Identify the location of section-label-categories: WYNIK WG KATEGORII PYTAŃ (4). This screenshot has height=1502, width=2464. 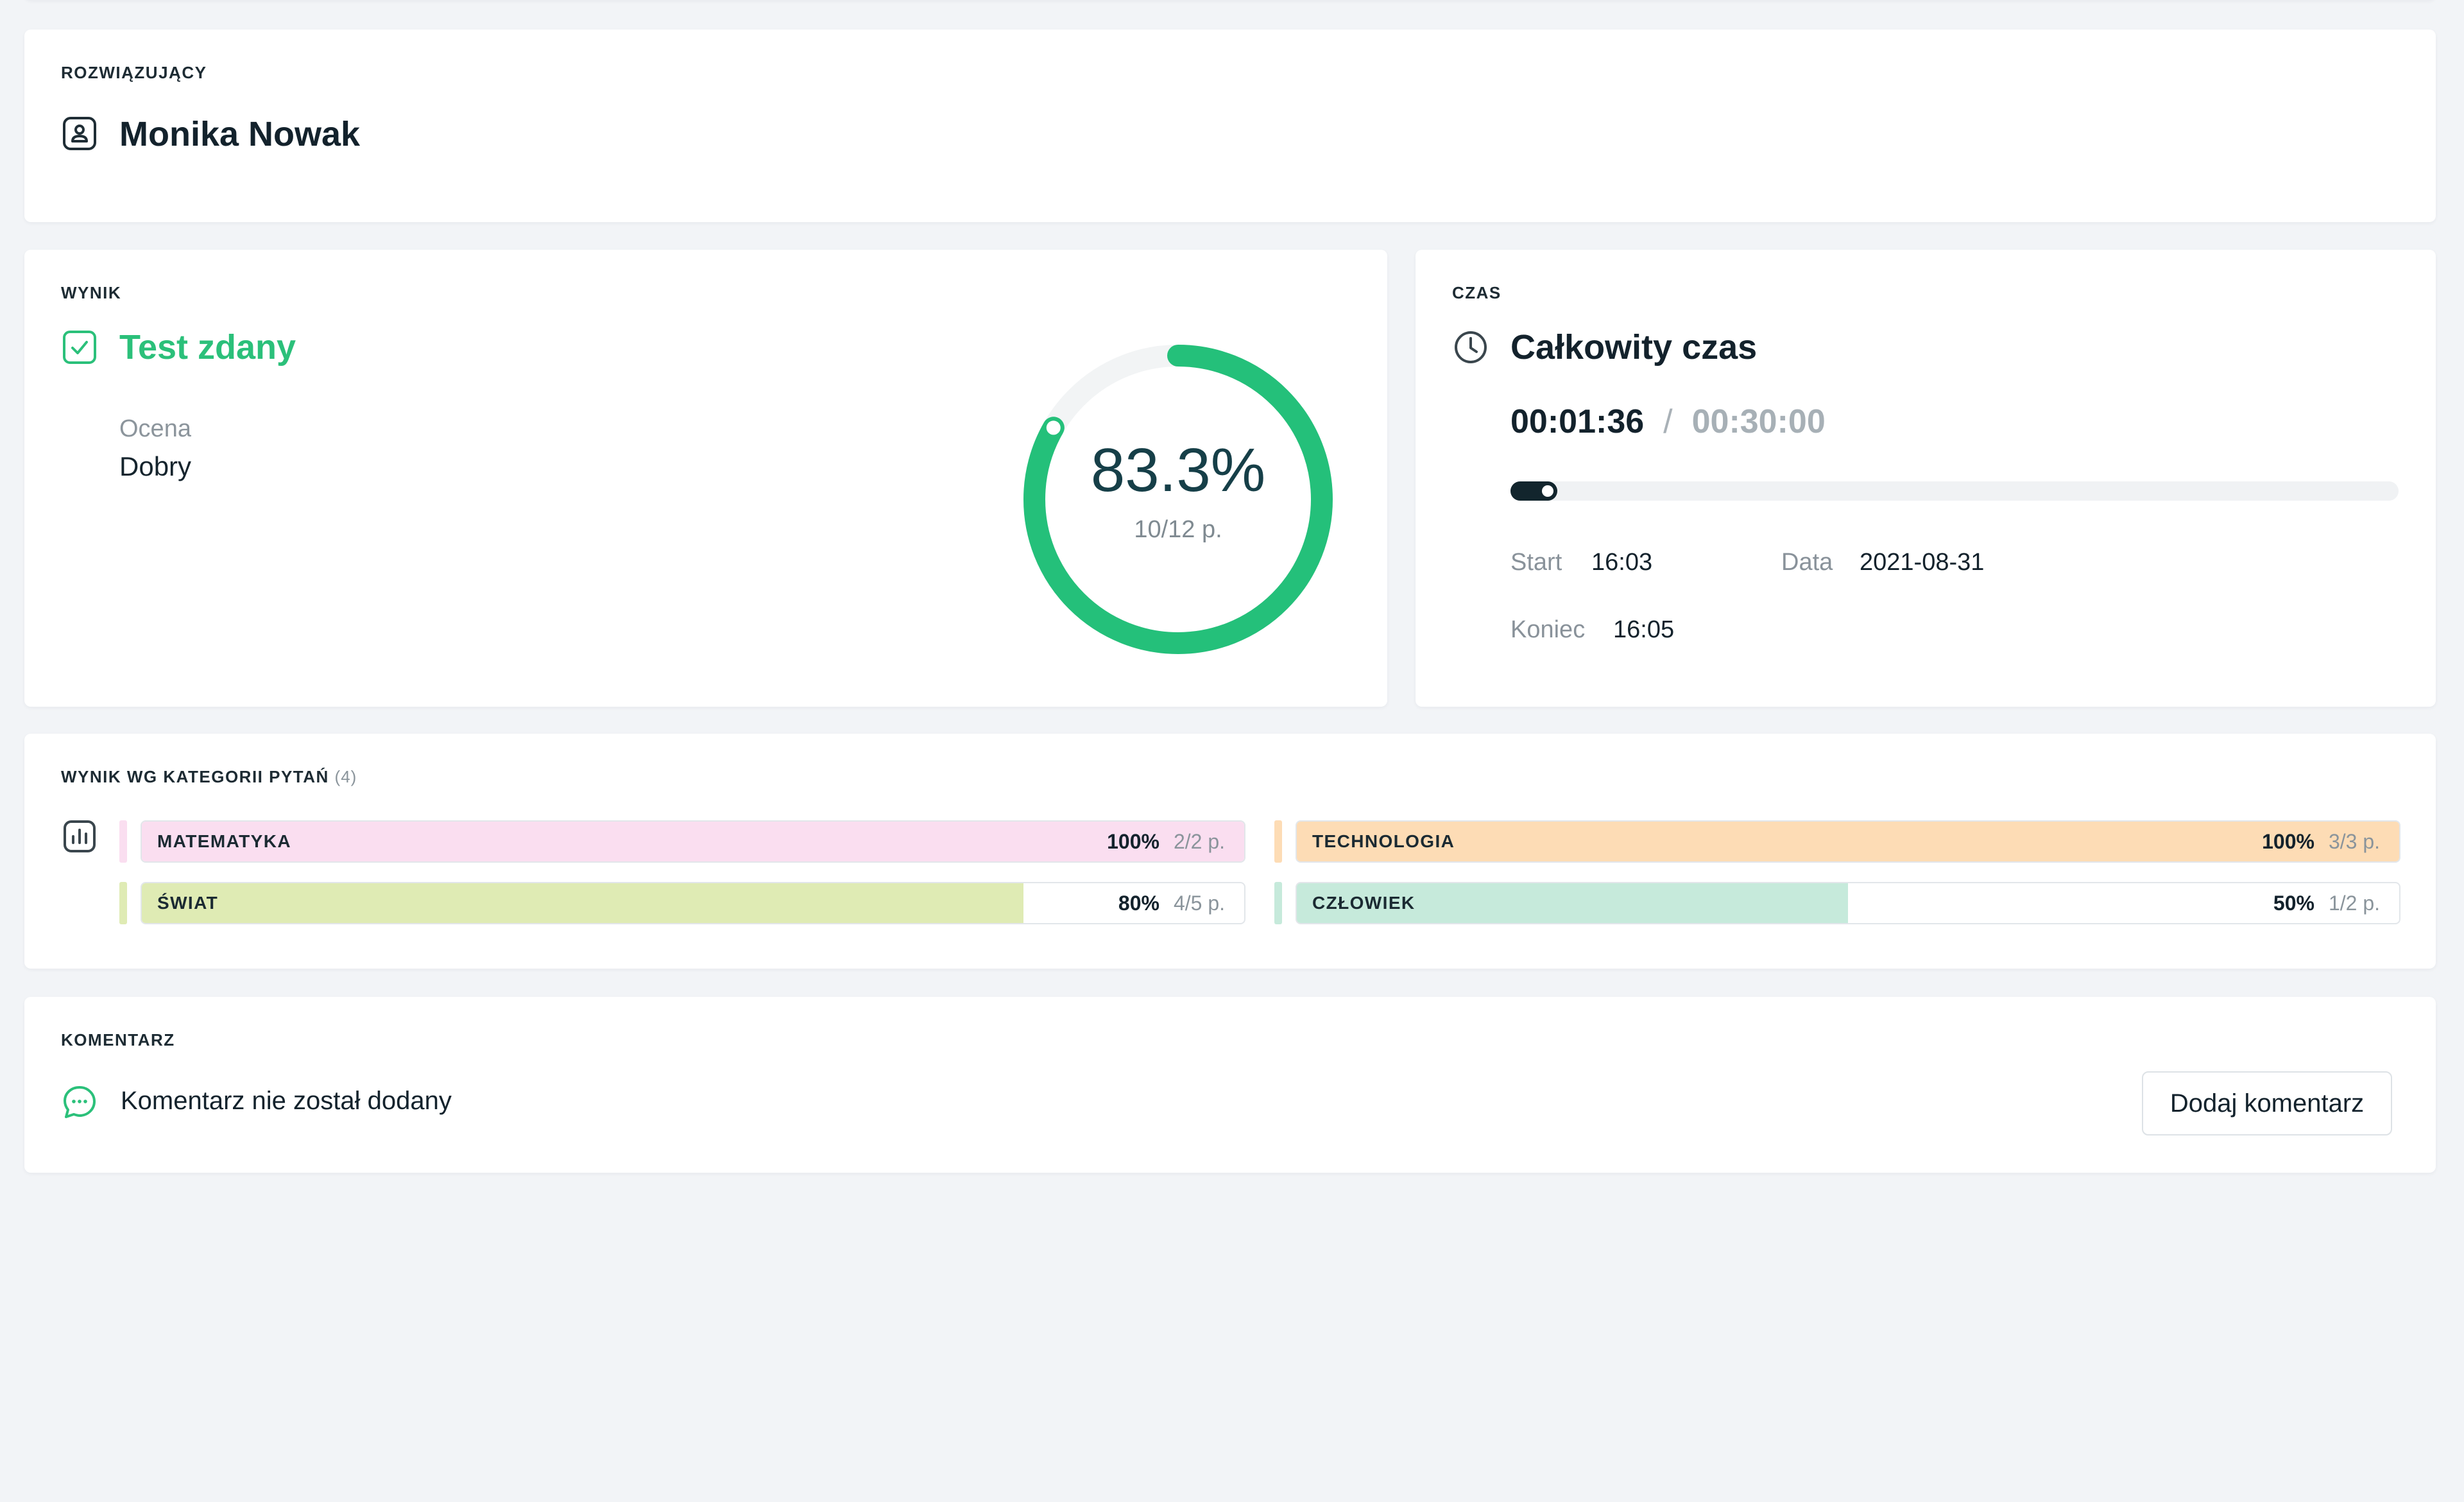
(209, 776).